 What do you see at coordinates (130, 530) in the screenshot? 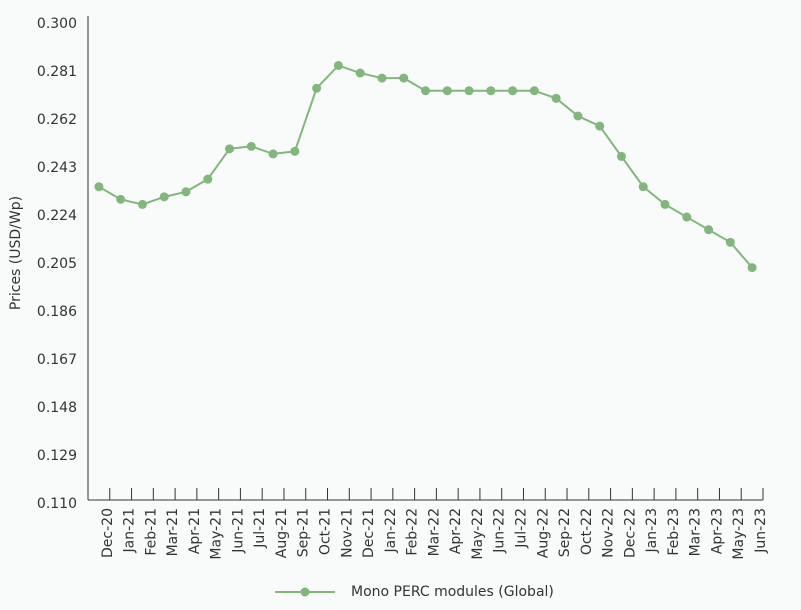
I see `x-tick-label: Jan-21` at bounding box center [130, 530].